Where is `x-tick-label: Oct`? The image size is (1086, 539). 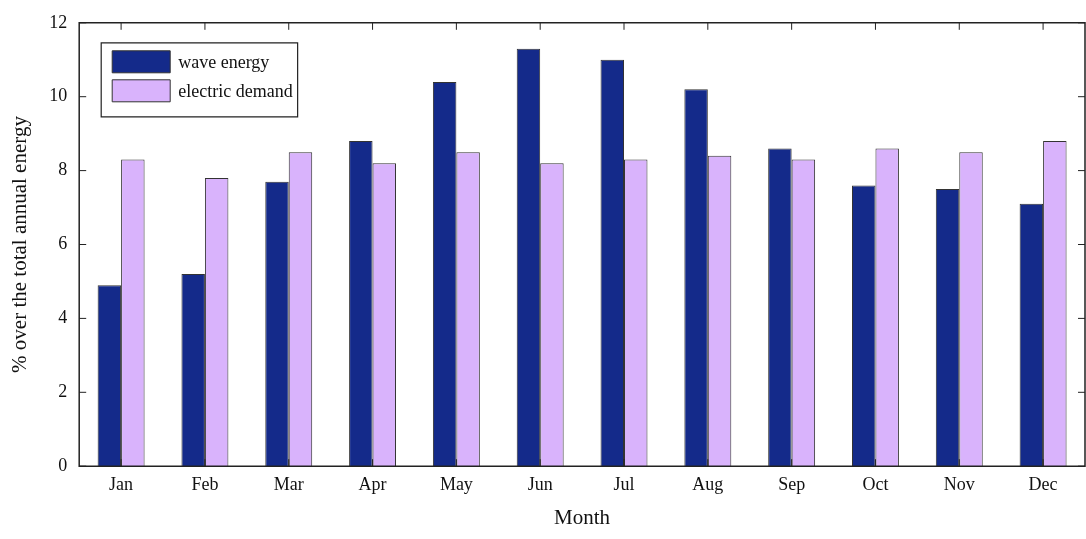 x-tick-label: Oct is located at coordinates (875, 483).